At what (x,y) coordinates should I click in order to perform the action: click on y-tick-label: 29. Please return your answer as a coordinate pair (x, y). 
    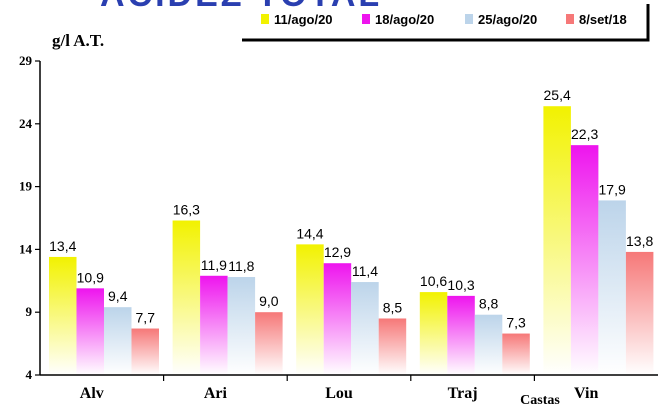
    Looking at the image, I should click on (26, 60).